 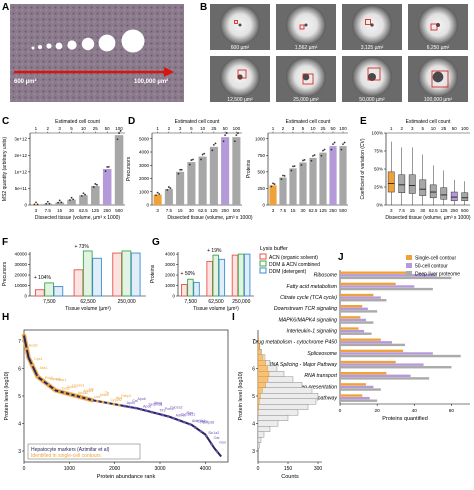 What do you see at coordinates (312, 332) in the screenshot?
I see `pathway-label: Interleukin-1 signaling` at bounding box center [312, 332].